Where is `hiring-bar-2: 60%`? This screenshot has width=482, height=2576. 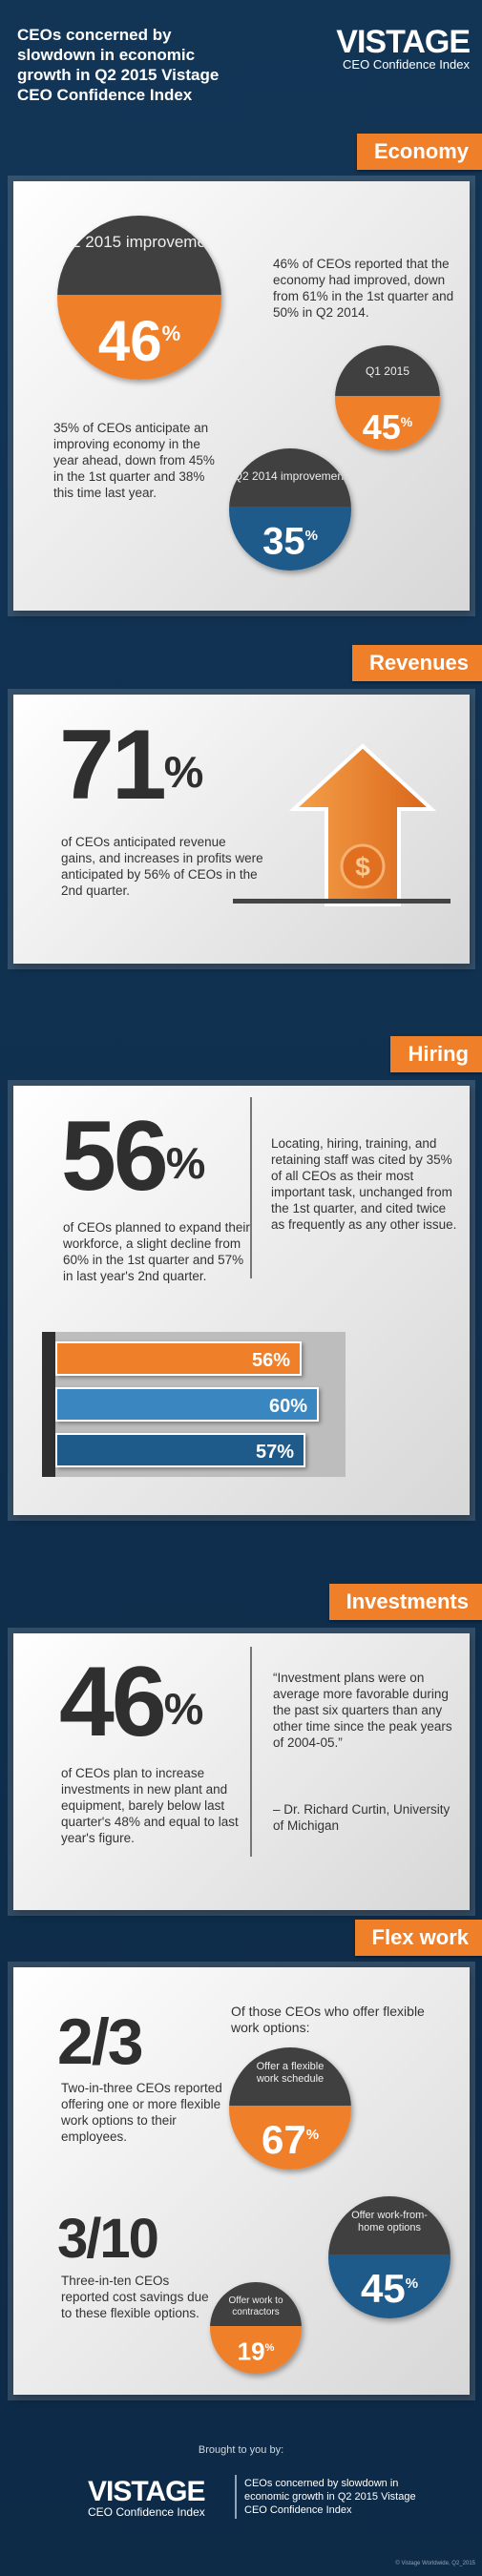
hiring-bar-2: 60% is located at coordinates (187, 1404).